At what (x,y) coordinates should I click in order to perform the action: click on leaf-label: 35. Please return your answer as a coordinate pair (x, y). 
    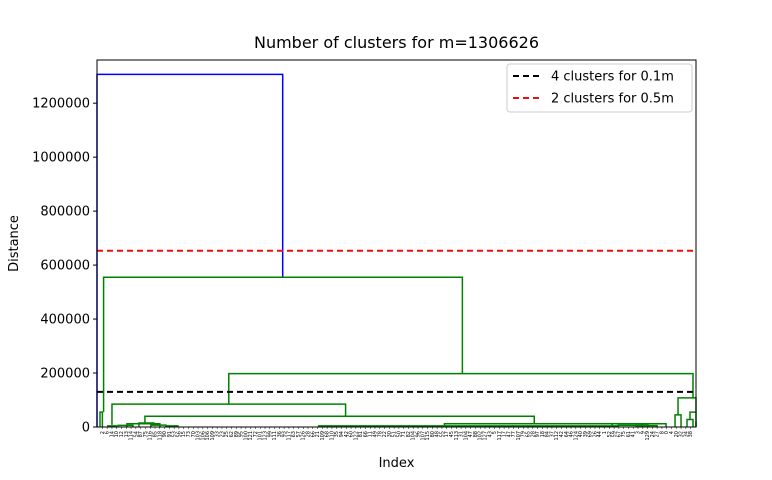
    Looking at the image, I should click on (337, 434).